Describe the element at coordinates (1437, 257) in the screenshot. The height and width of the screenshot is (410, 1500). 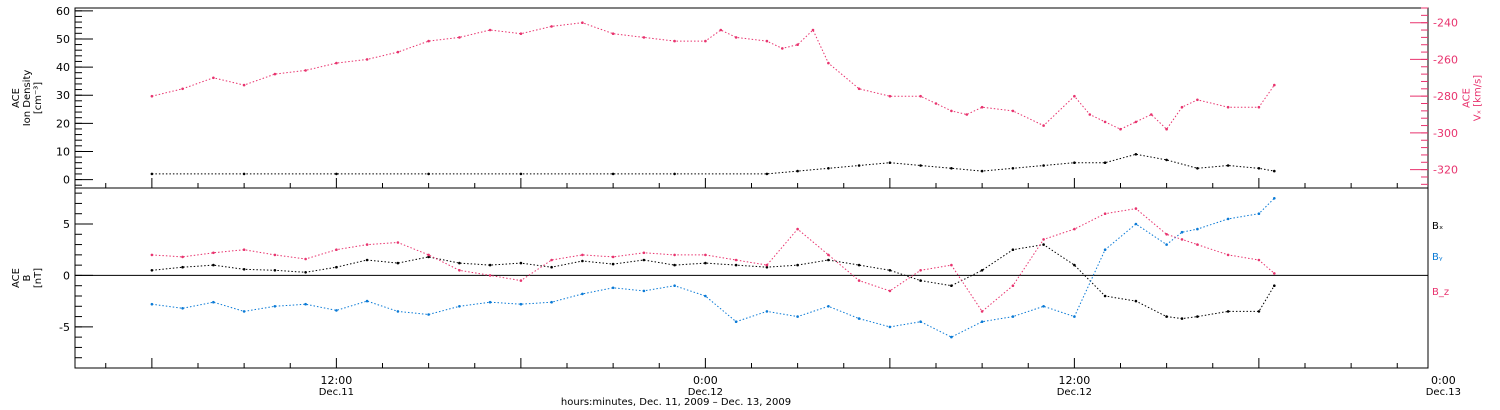
I see `legend-by: Bᵧ` at that location.